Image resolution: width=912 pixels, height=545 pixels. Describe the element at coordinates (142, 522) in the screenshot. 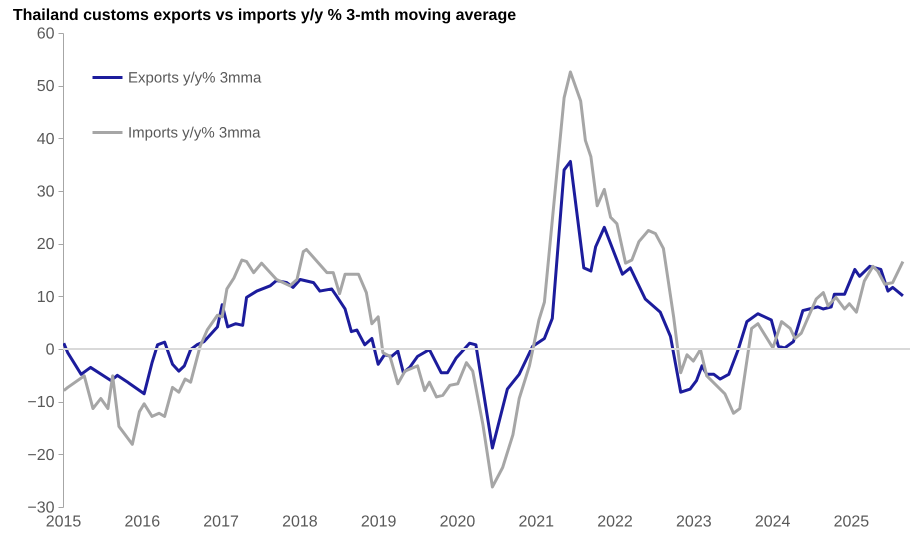

I see `x-tick-label: 2016` at that location.